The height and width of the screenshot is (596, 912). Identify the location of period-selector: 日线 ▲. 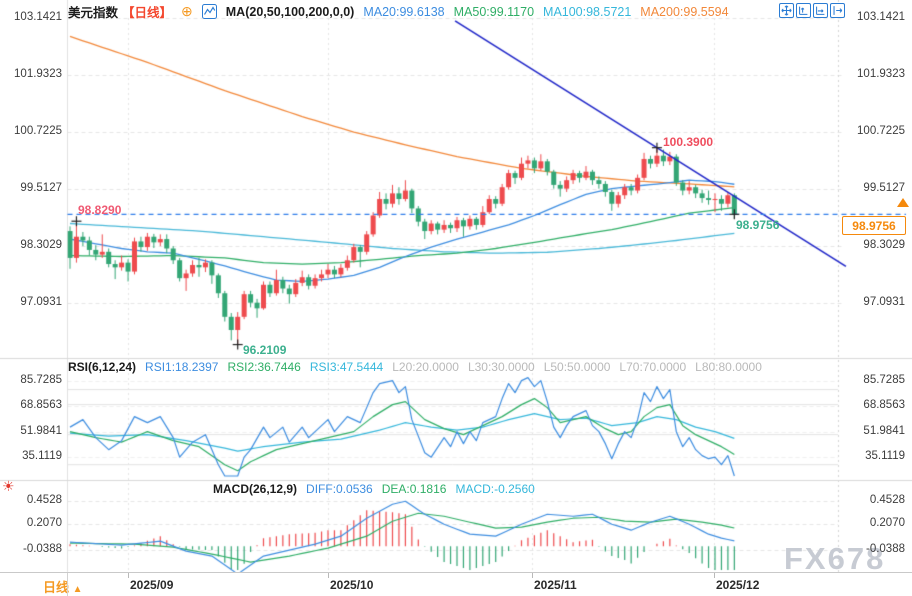
(63, 586).